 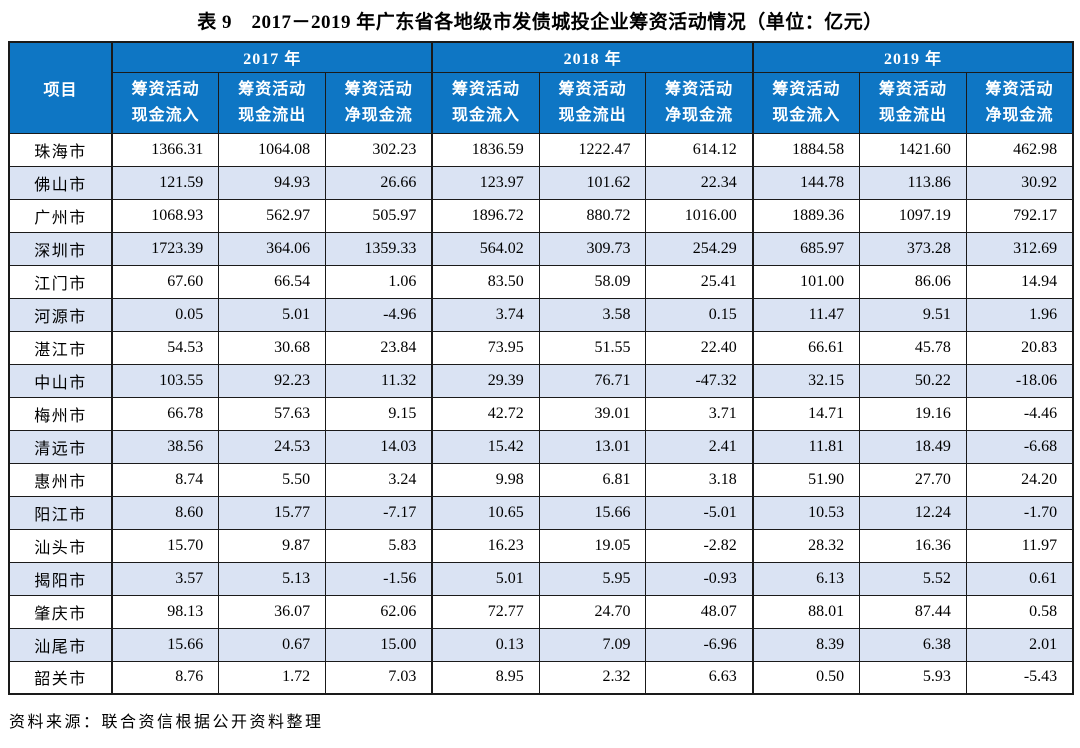 I want to click on metric-header-2018-2: 筹资活动 现金流出, so click(x=592, y=102).